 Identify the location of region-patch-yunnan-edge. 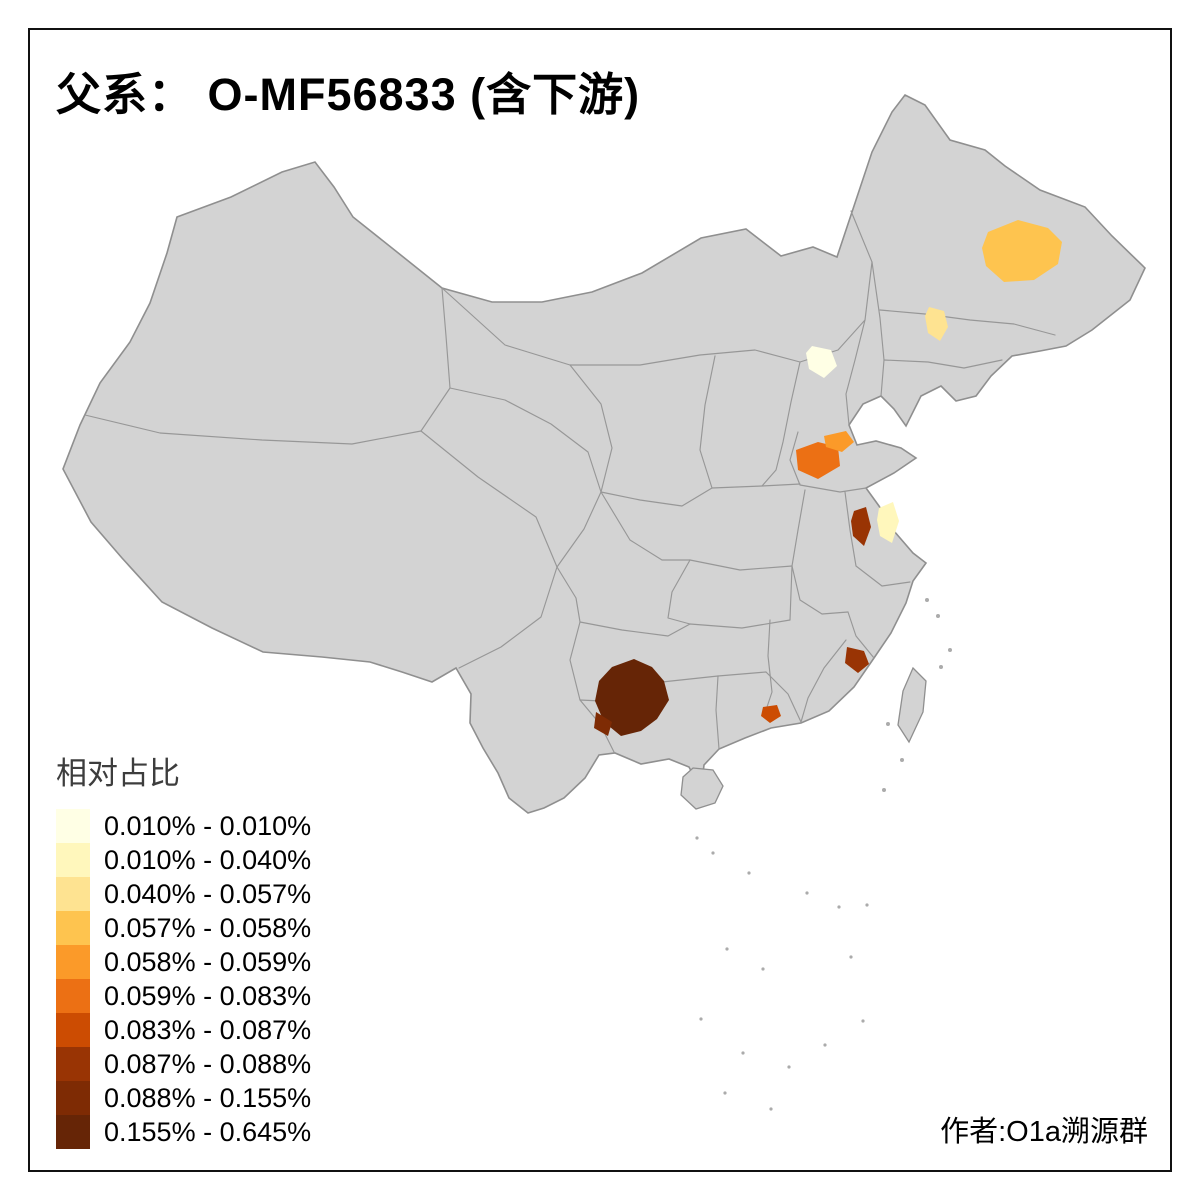
(603, 724).